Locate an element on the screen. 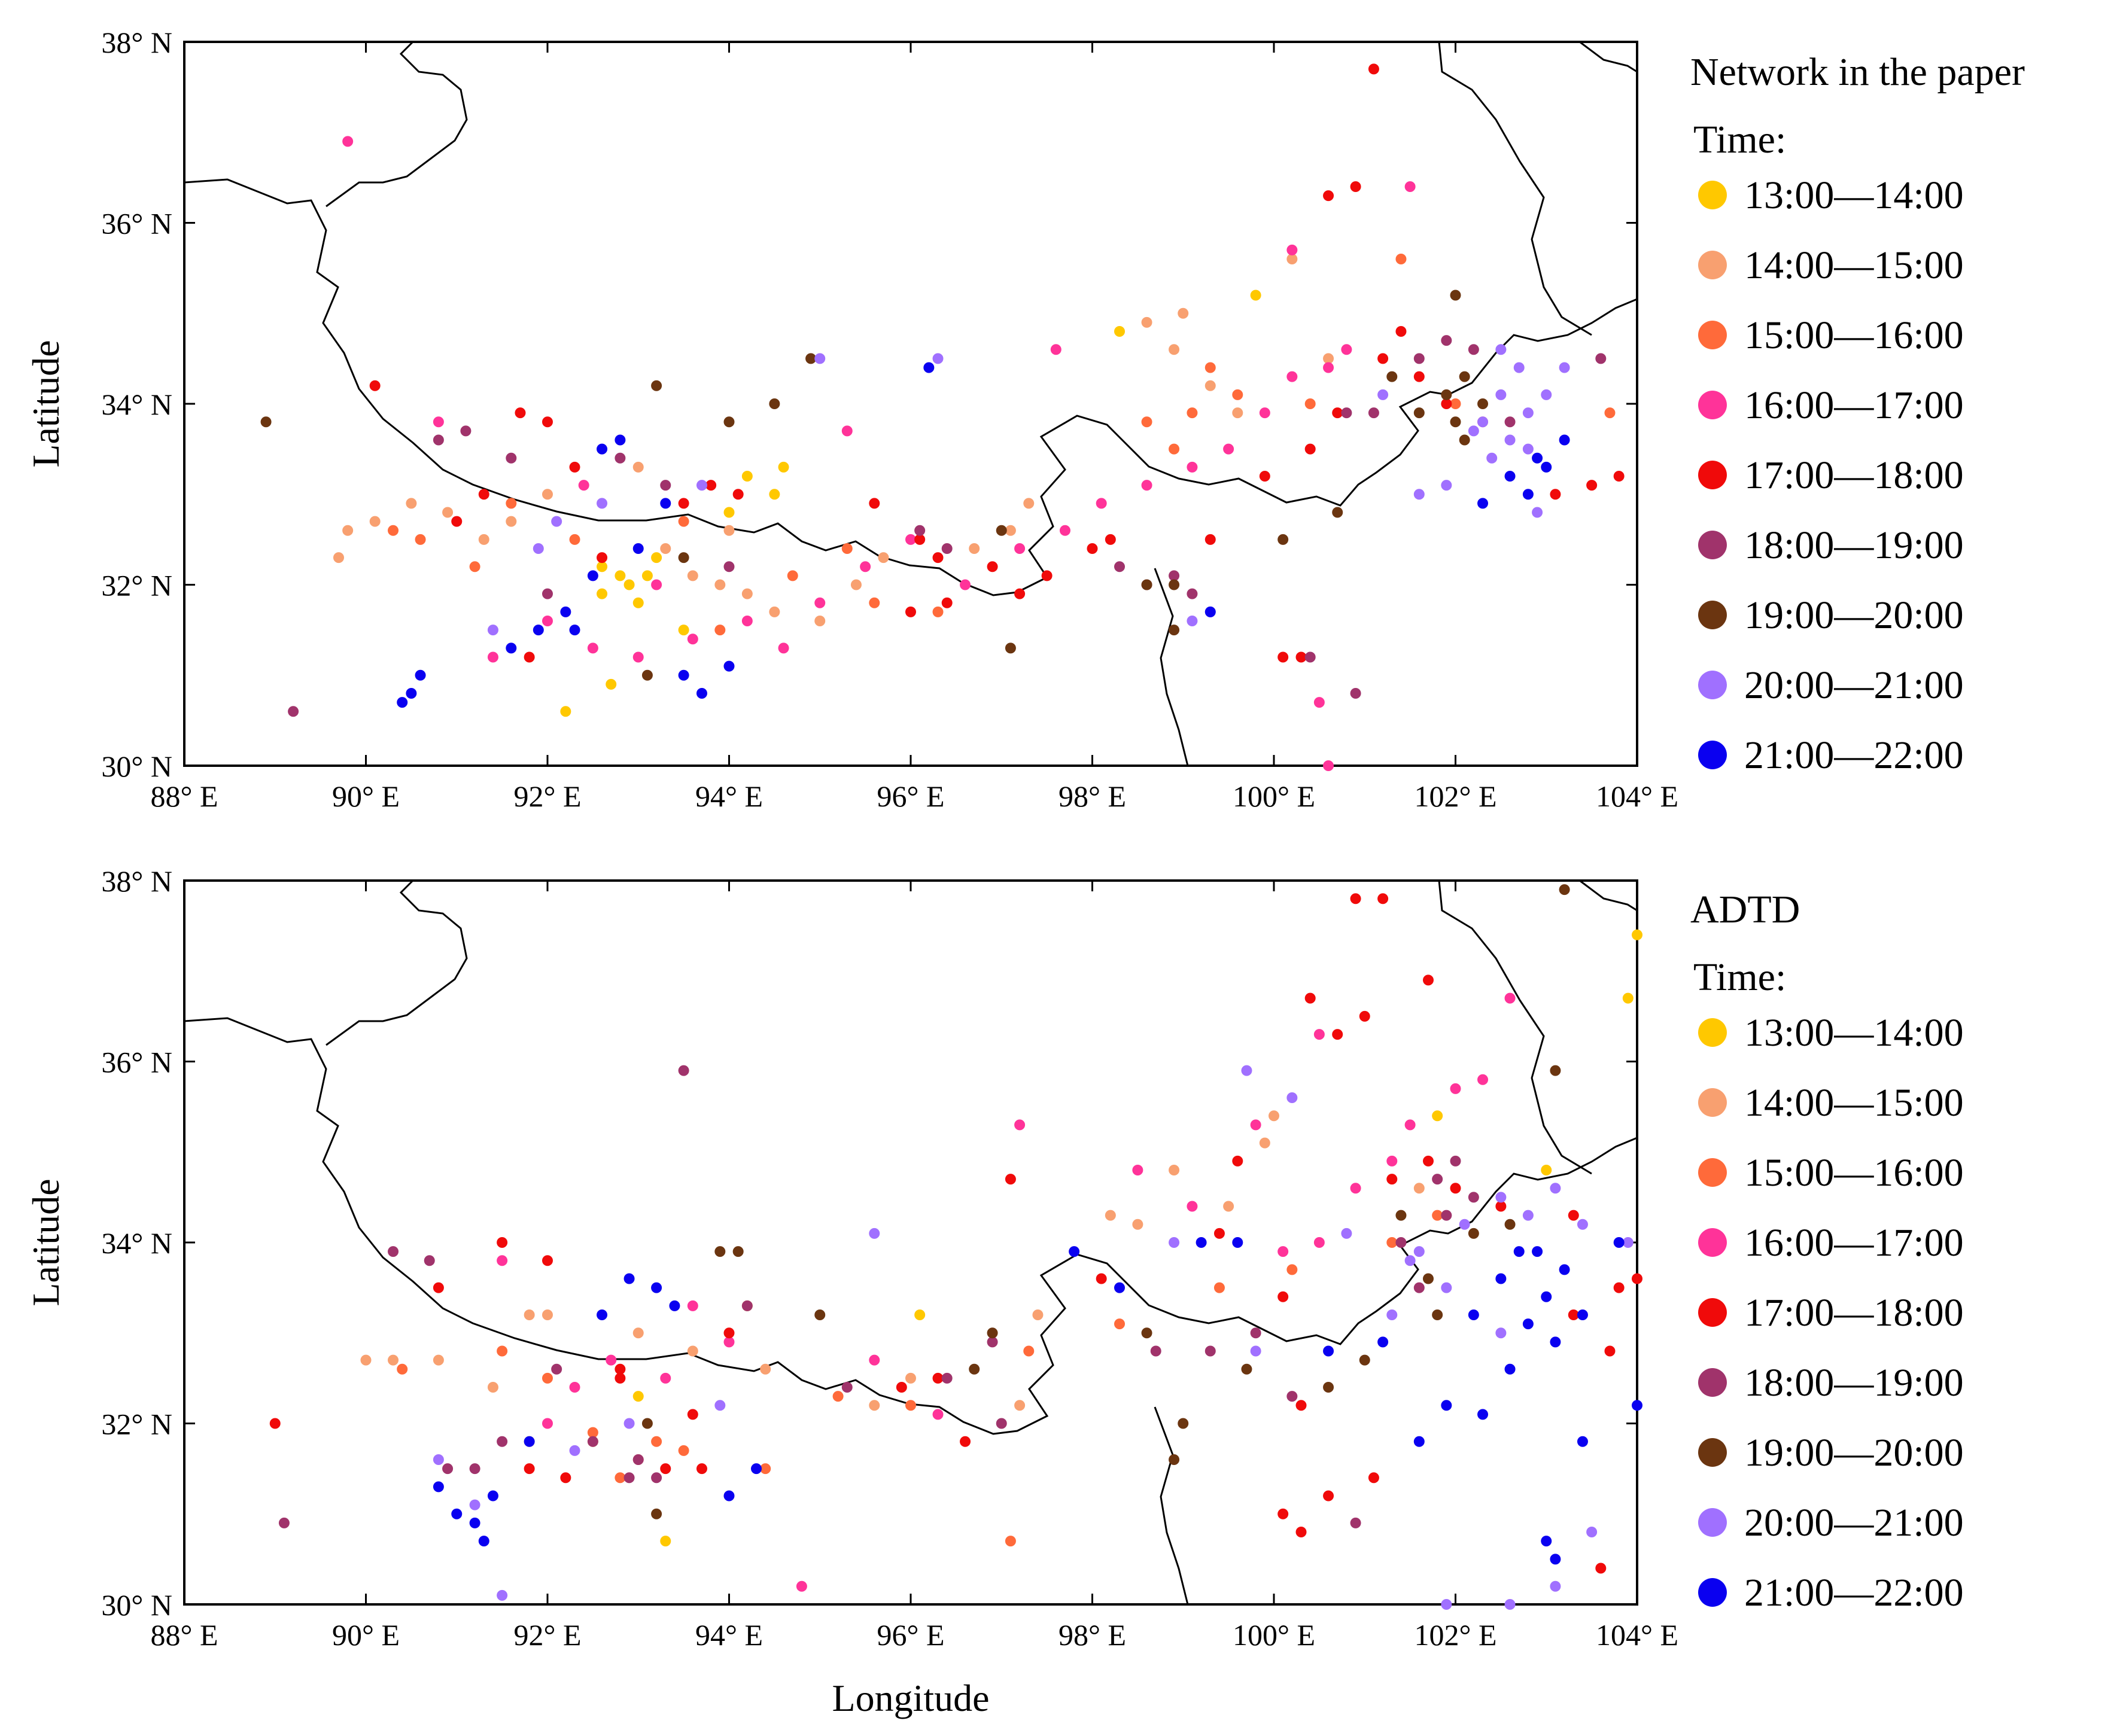  network-legend-label: 16:00—17:00 is located at coordinates (1854, 405).